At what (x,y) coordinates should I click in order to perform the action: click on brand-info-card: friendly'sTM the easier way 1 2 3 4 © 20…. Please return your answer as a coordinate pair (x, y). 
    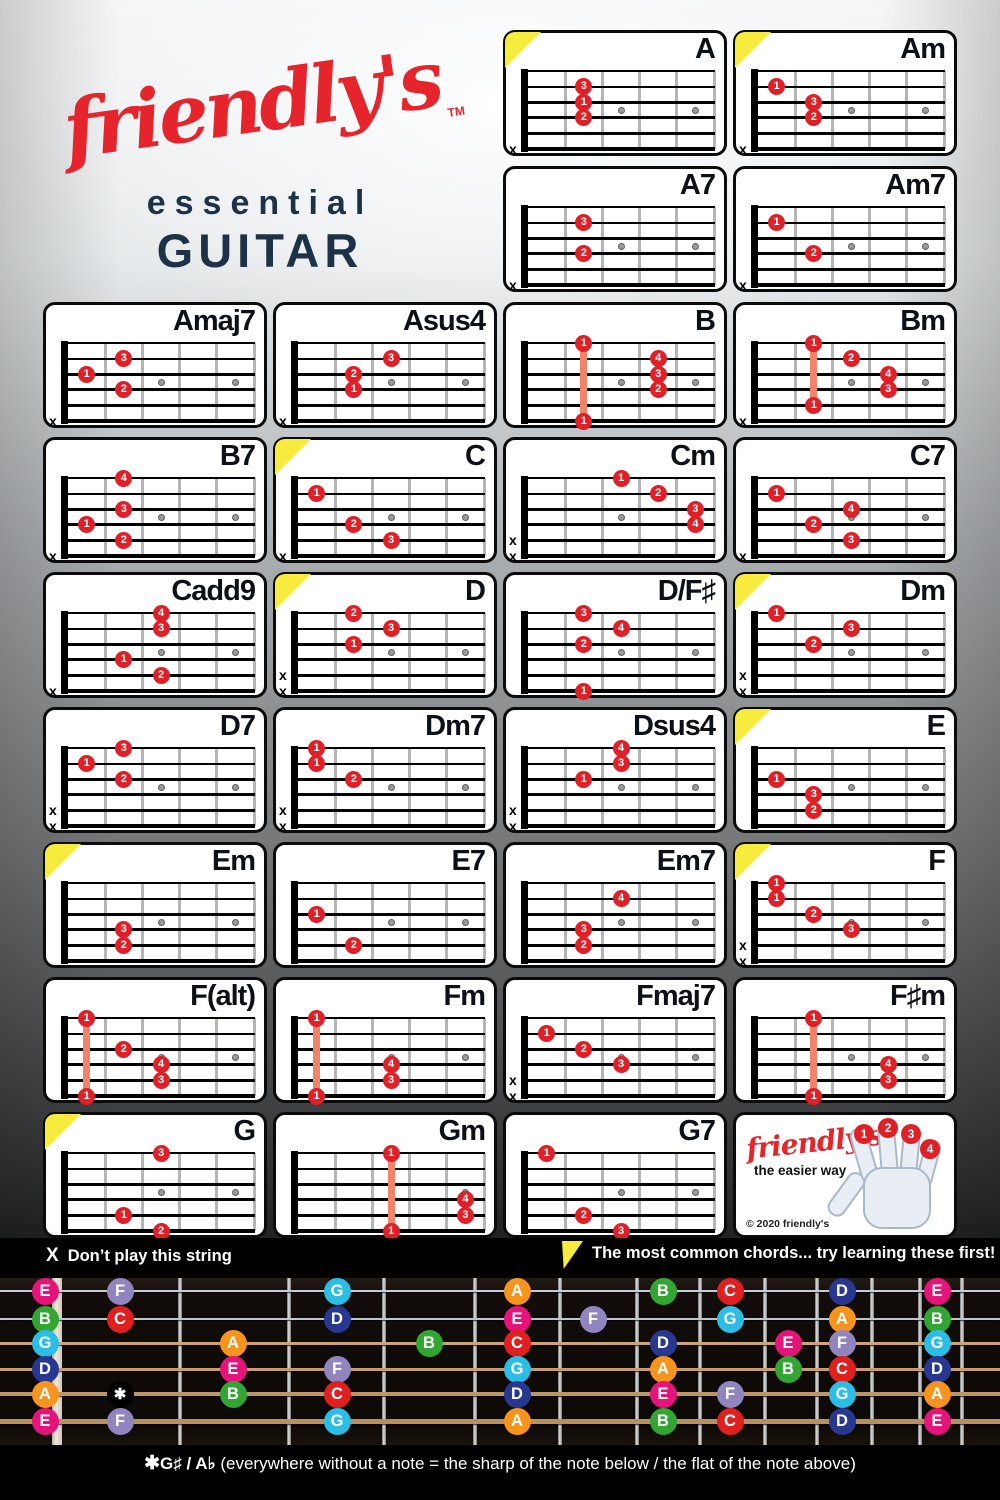
    Looking at the image, I should click on (845, 1175).